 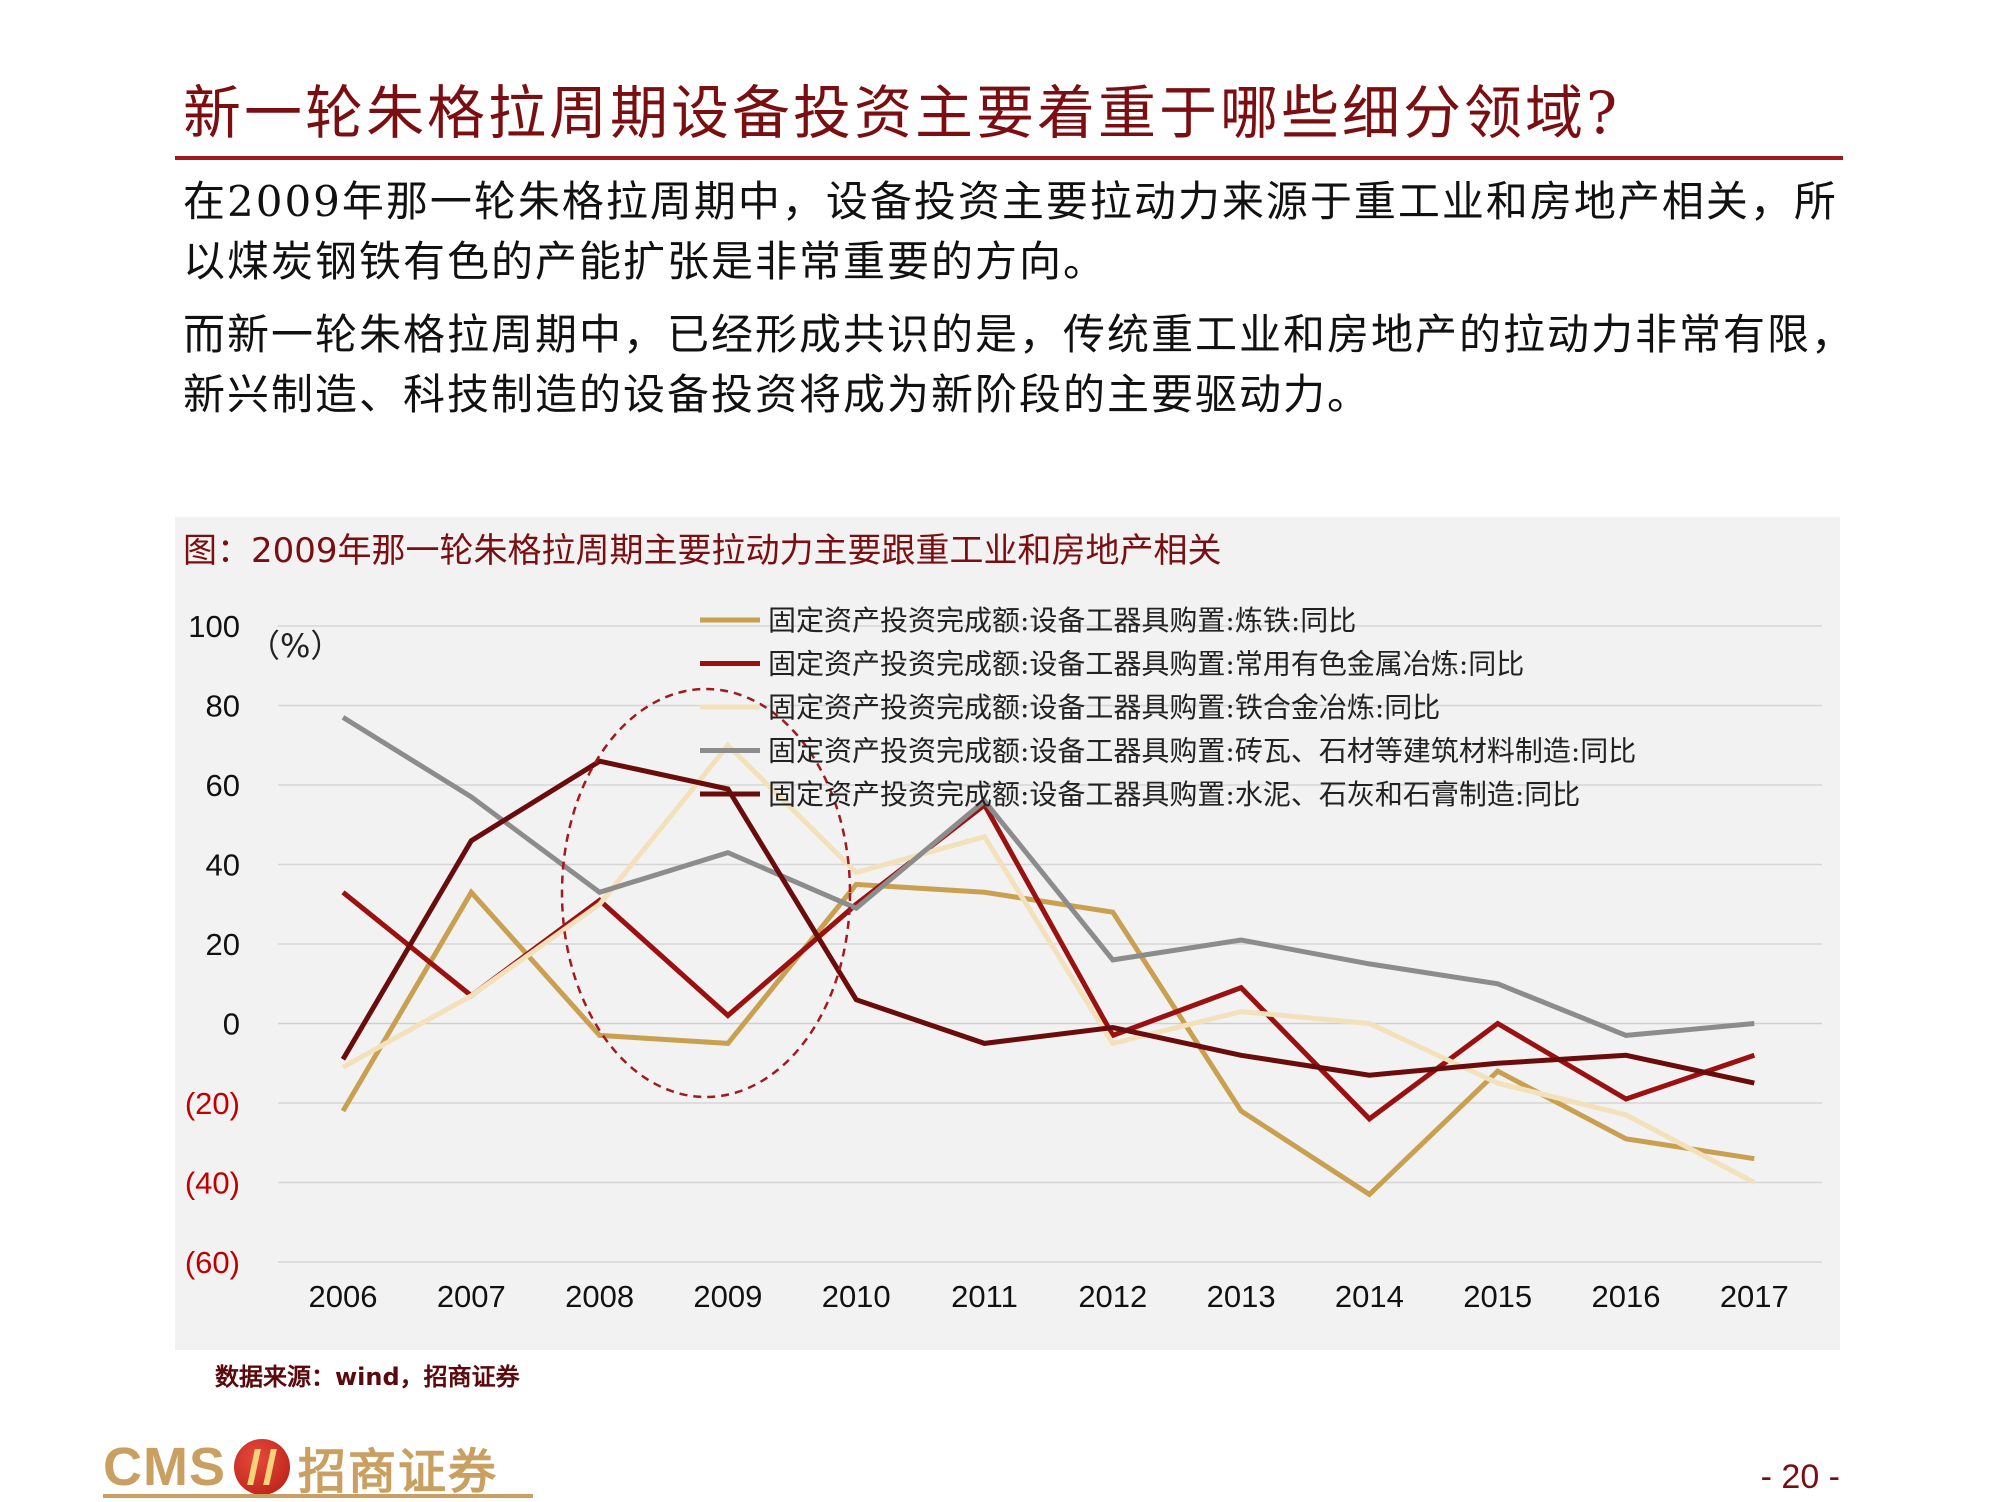 I want to click on y-tick-label: 40, so click(x=223, y=865).